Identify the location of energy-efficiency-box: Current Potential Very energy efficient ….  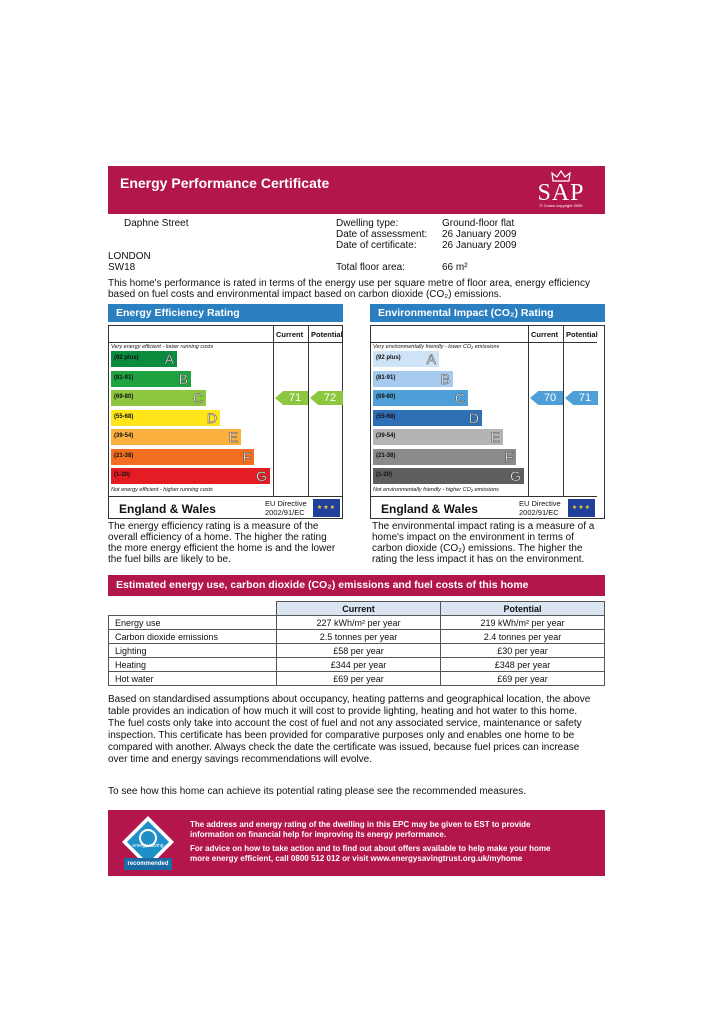
(225, 422).